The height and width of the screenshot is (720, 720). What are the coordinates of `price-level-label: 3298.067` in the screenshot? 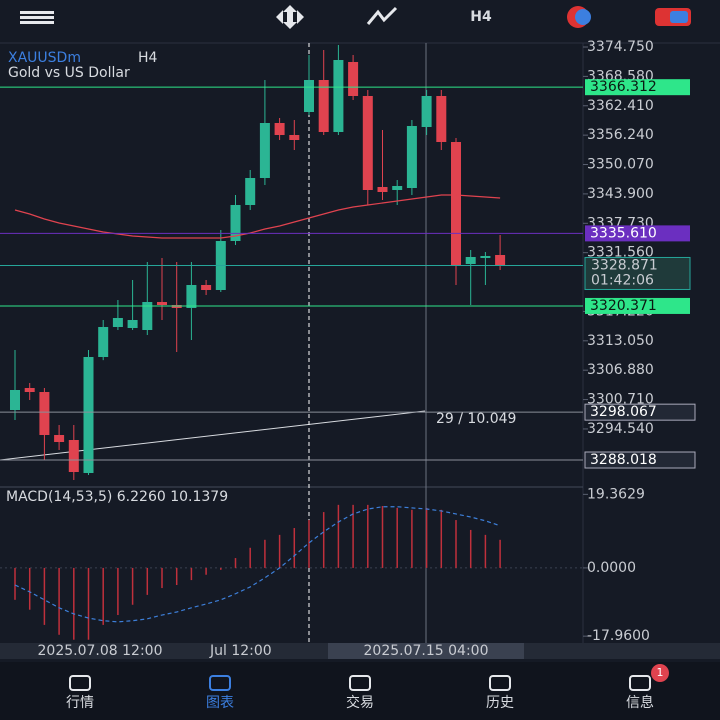 It's located at (623, 412).